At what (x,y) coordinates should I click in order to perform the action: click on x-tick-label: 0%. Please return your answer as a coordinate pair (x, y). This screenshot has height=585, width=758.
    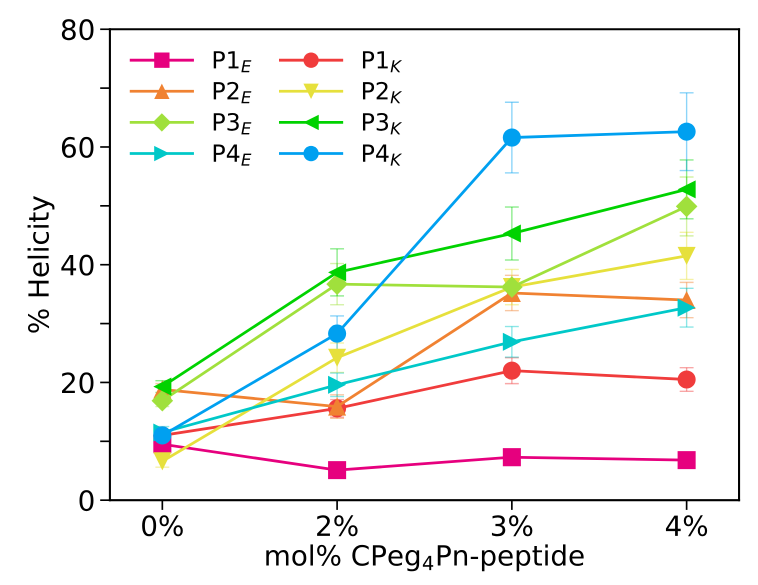
    Looking at the image, I should click on (162, 525).